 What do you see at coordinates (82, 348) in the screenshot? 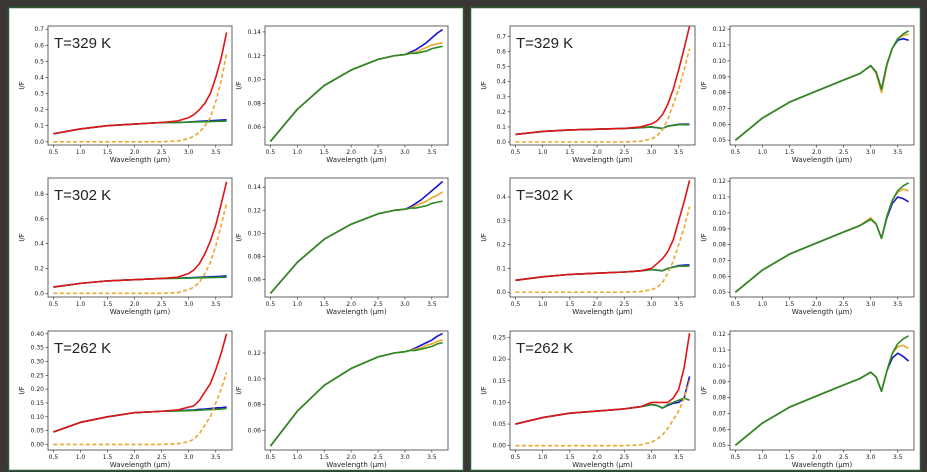
I see `annotation: T=262 K` at bounding box center [82, 348].